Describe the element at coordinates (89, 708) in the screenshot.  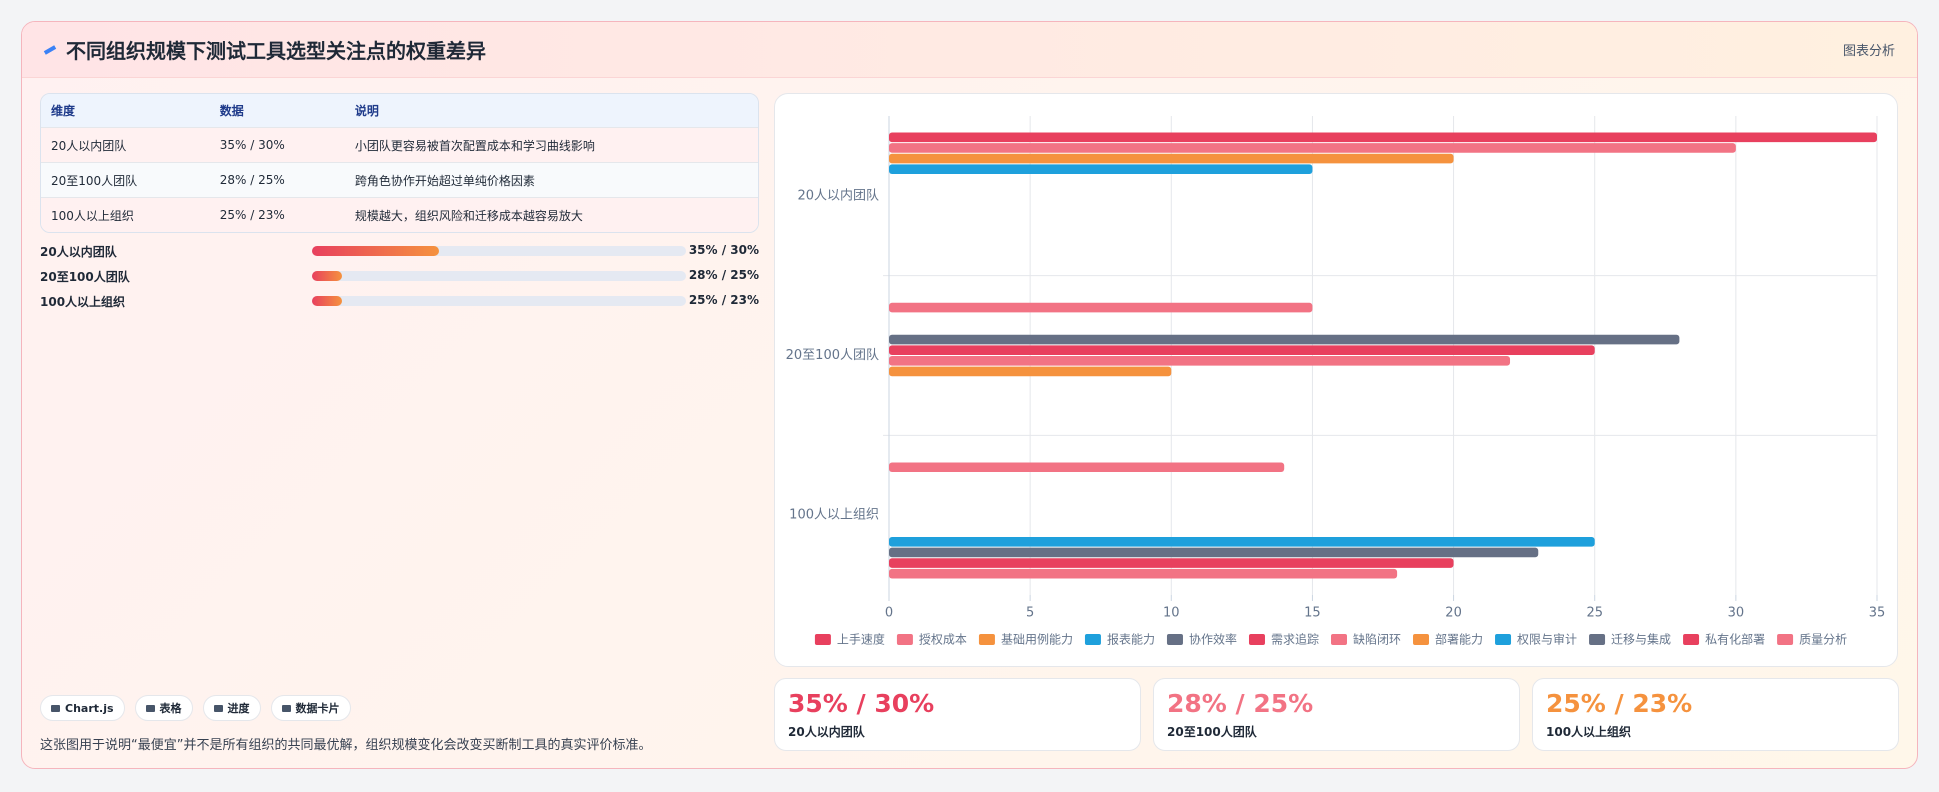
I see `chip-label: Chart.js` at that location.